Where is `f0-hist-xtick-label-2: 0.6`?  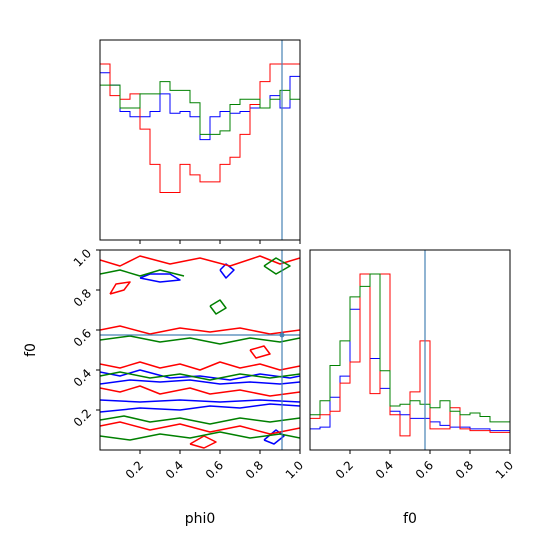 f0-hist-xtick-label-2: 0.6 is located at coordinates (424, 469).